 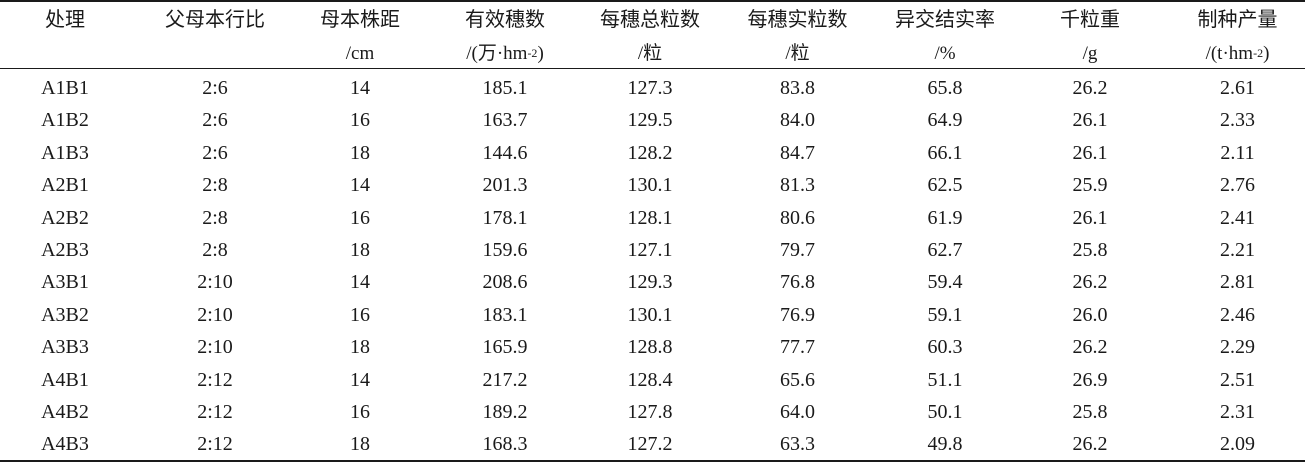 I want to click on cell-effective-panicles: 185.1, so click(x=505, y=88).